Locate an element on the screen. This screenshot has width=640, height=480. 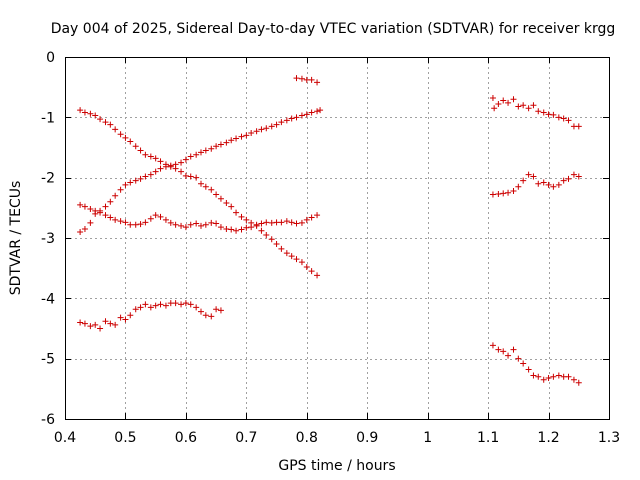
series-late-middle is located at coordinates (535, 184).